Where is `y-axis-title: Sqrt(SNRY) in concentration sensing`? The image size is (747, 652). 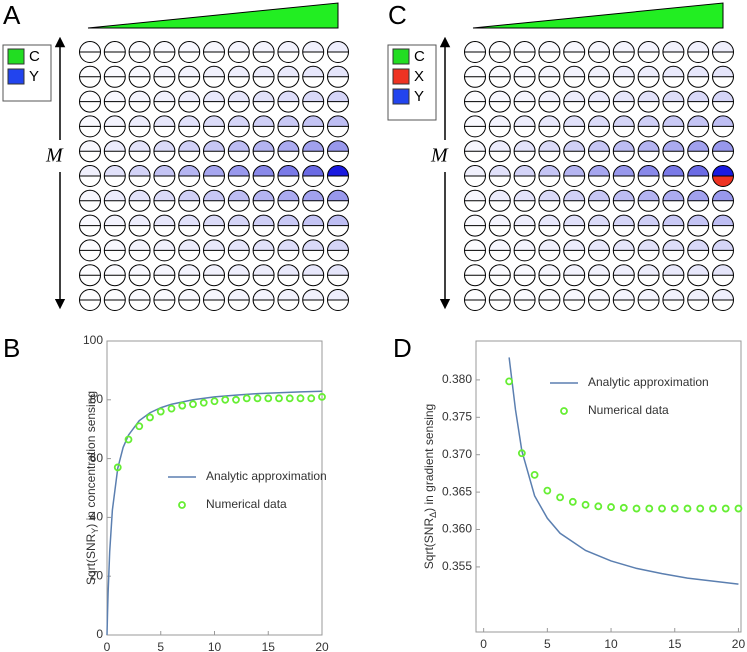 y-axis-title: Sqrt(SNRY) in concentration sensing is located at coordinates (92, 488).